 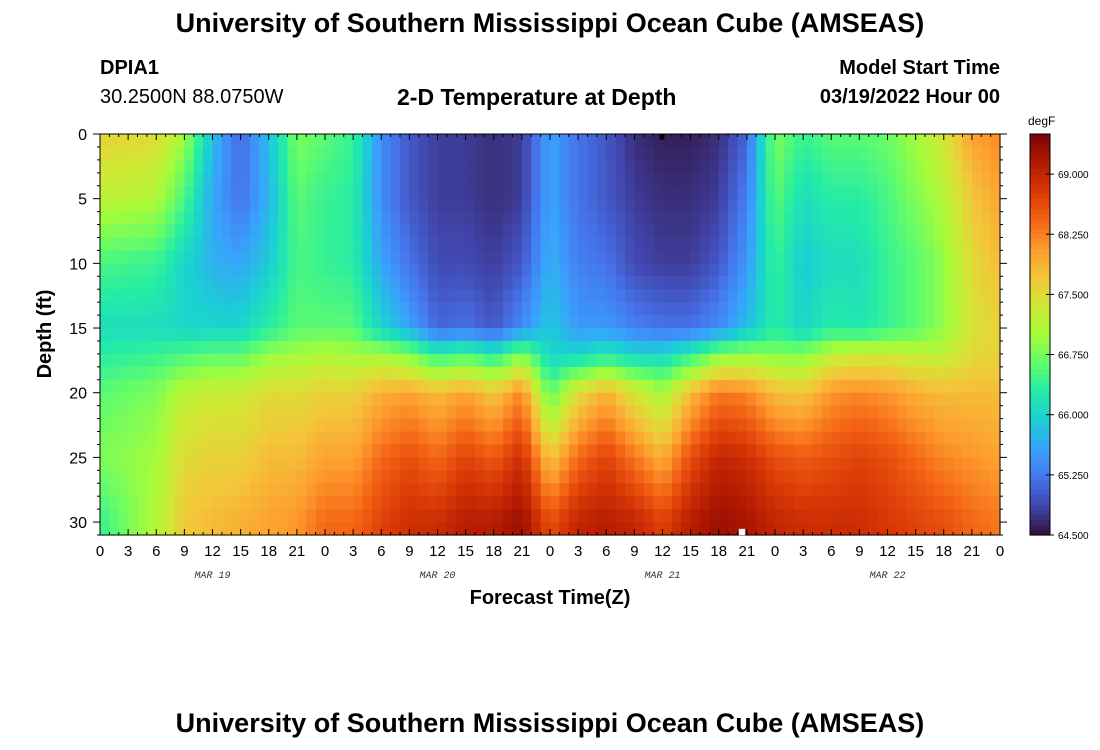 I want to click on x-tick-label: 12, so click(x=662, y=551).